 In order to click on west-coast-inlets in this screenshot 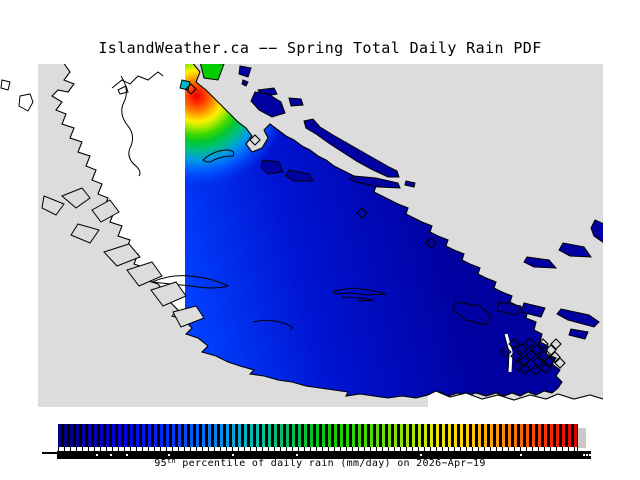, I will do `click(123, 257)`.